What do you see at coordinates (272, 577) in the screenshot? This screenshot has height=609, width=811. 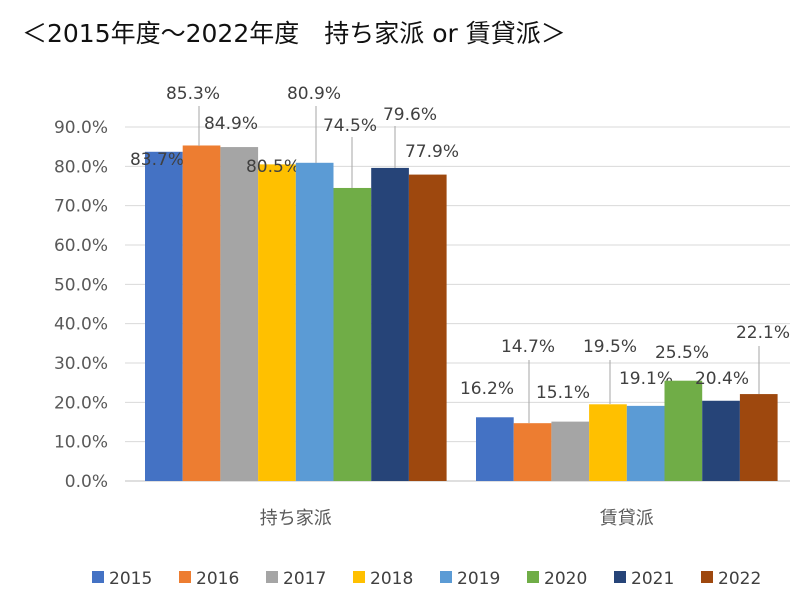 I see `legend-swatch-2017` at bounding box center [272, 577].